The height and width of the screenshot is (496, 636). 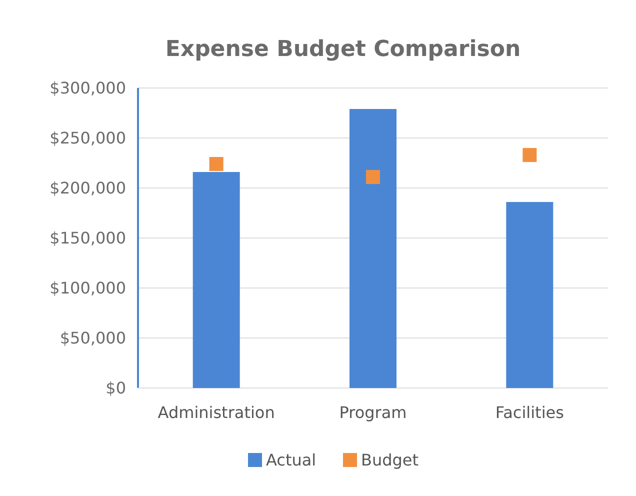 I want to click on y-tick-label: $0, so click(x=116, y=388).